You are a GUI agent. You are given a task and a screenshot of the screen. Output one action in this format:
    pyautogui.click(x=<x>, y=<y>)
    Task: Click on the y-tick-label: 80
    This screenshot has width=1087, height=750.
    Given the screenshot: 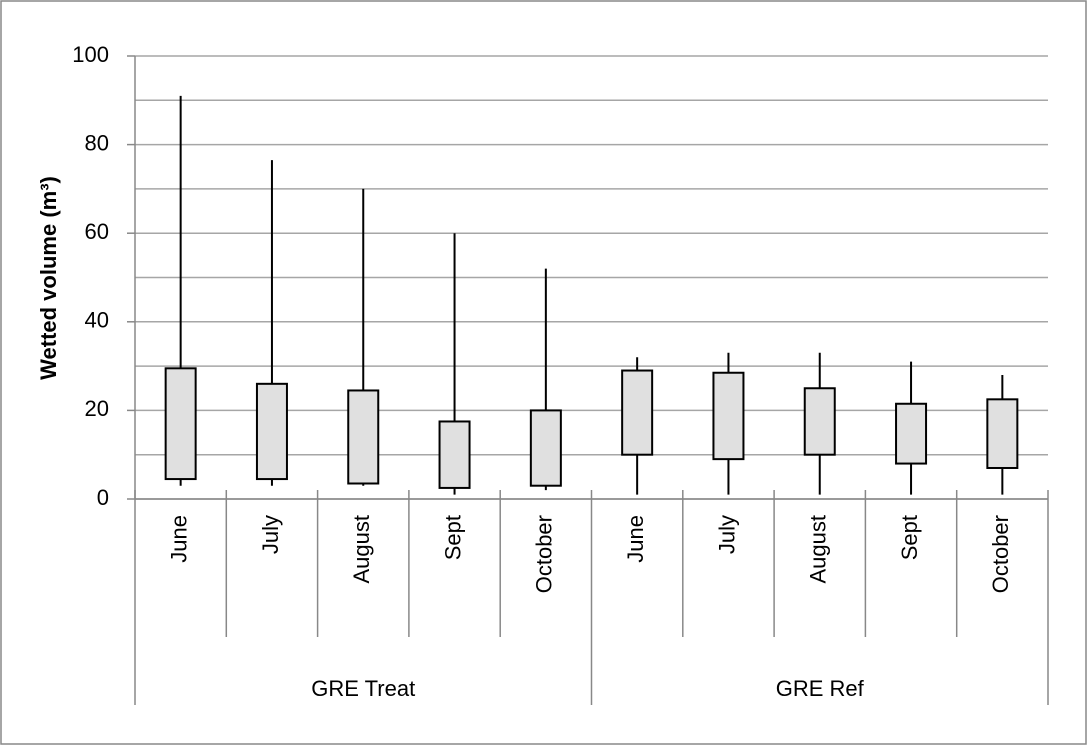 What is the action you would take?
    pyautogui.click(x=97, y=142)
    